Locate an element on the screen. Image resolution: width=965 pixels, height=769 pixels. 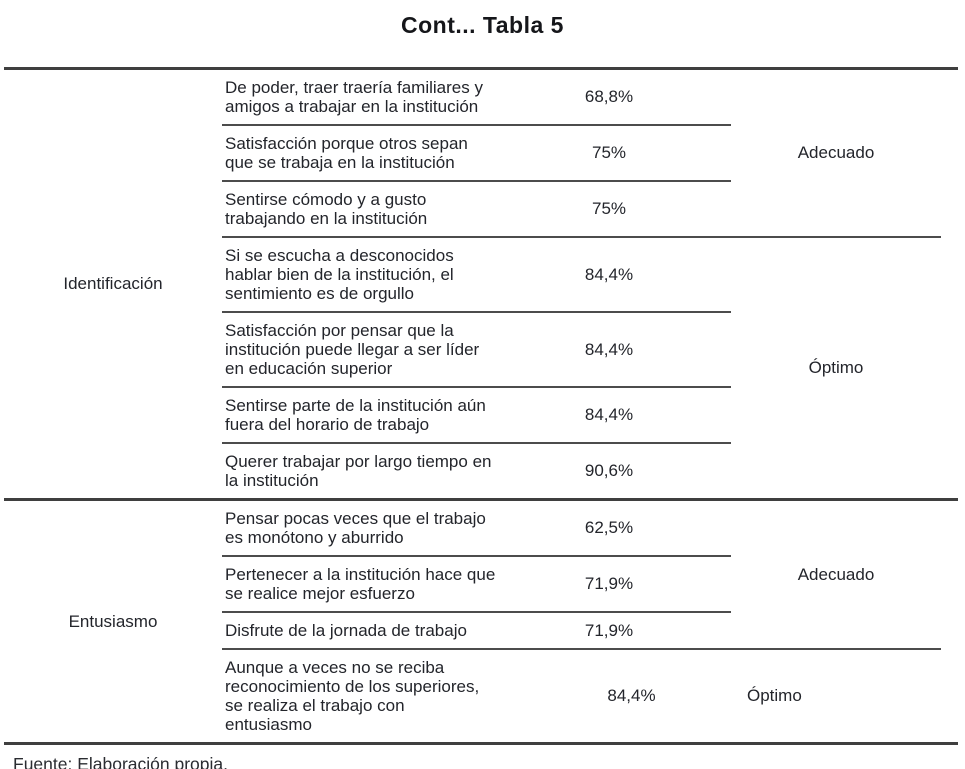
table-title: Cont... Tabla 5 is located at coordinates (482, 25).